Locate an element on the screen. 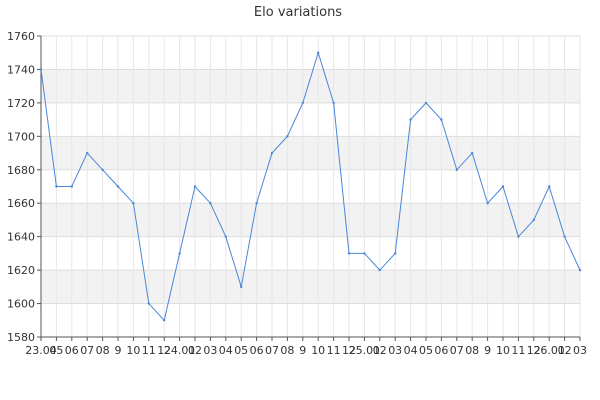 This screenshot has height=400, width=600. y-tick-label: 1700 is located at coordinates (21, 136).